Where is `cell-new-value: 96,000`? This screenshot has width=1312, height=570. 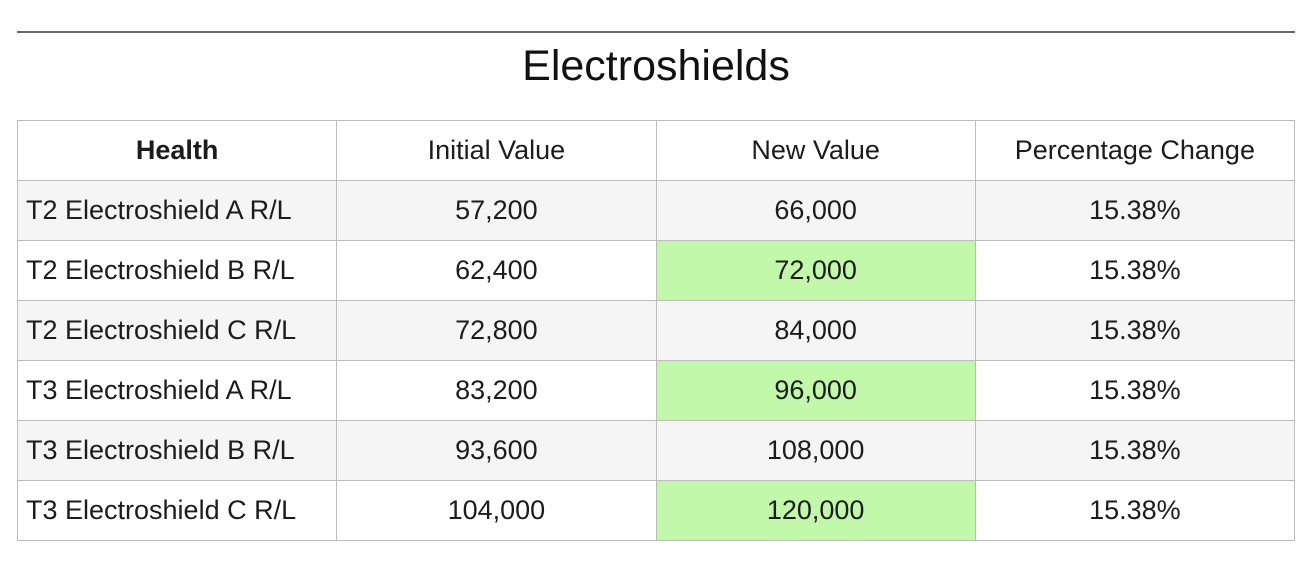 cell-new-value: 96,000 is located at coordinates (815, 391).